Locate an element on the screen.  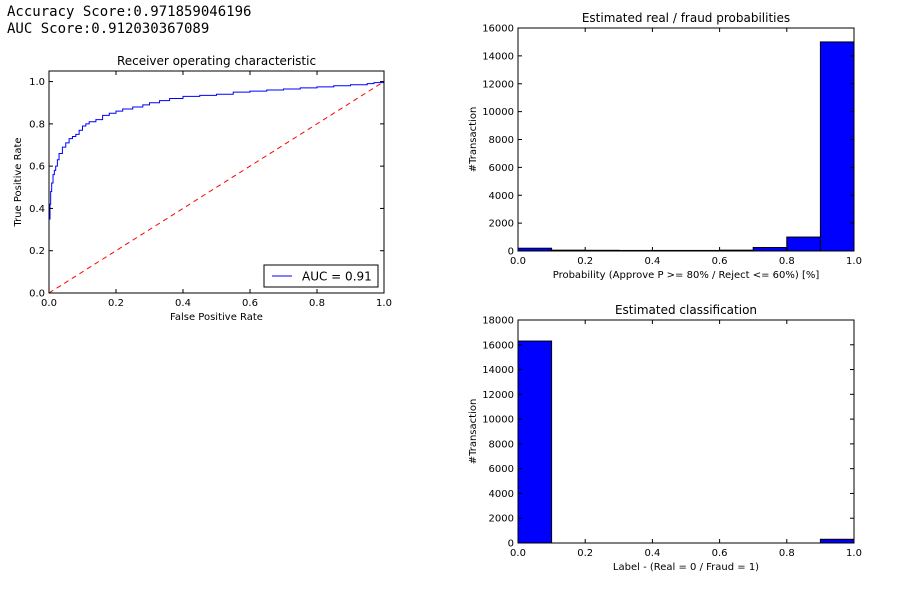
roc-ytick-label: 0.0 is located at coordinates (37, 294).